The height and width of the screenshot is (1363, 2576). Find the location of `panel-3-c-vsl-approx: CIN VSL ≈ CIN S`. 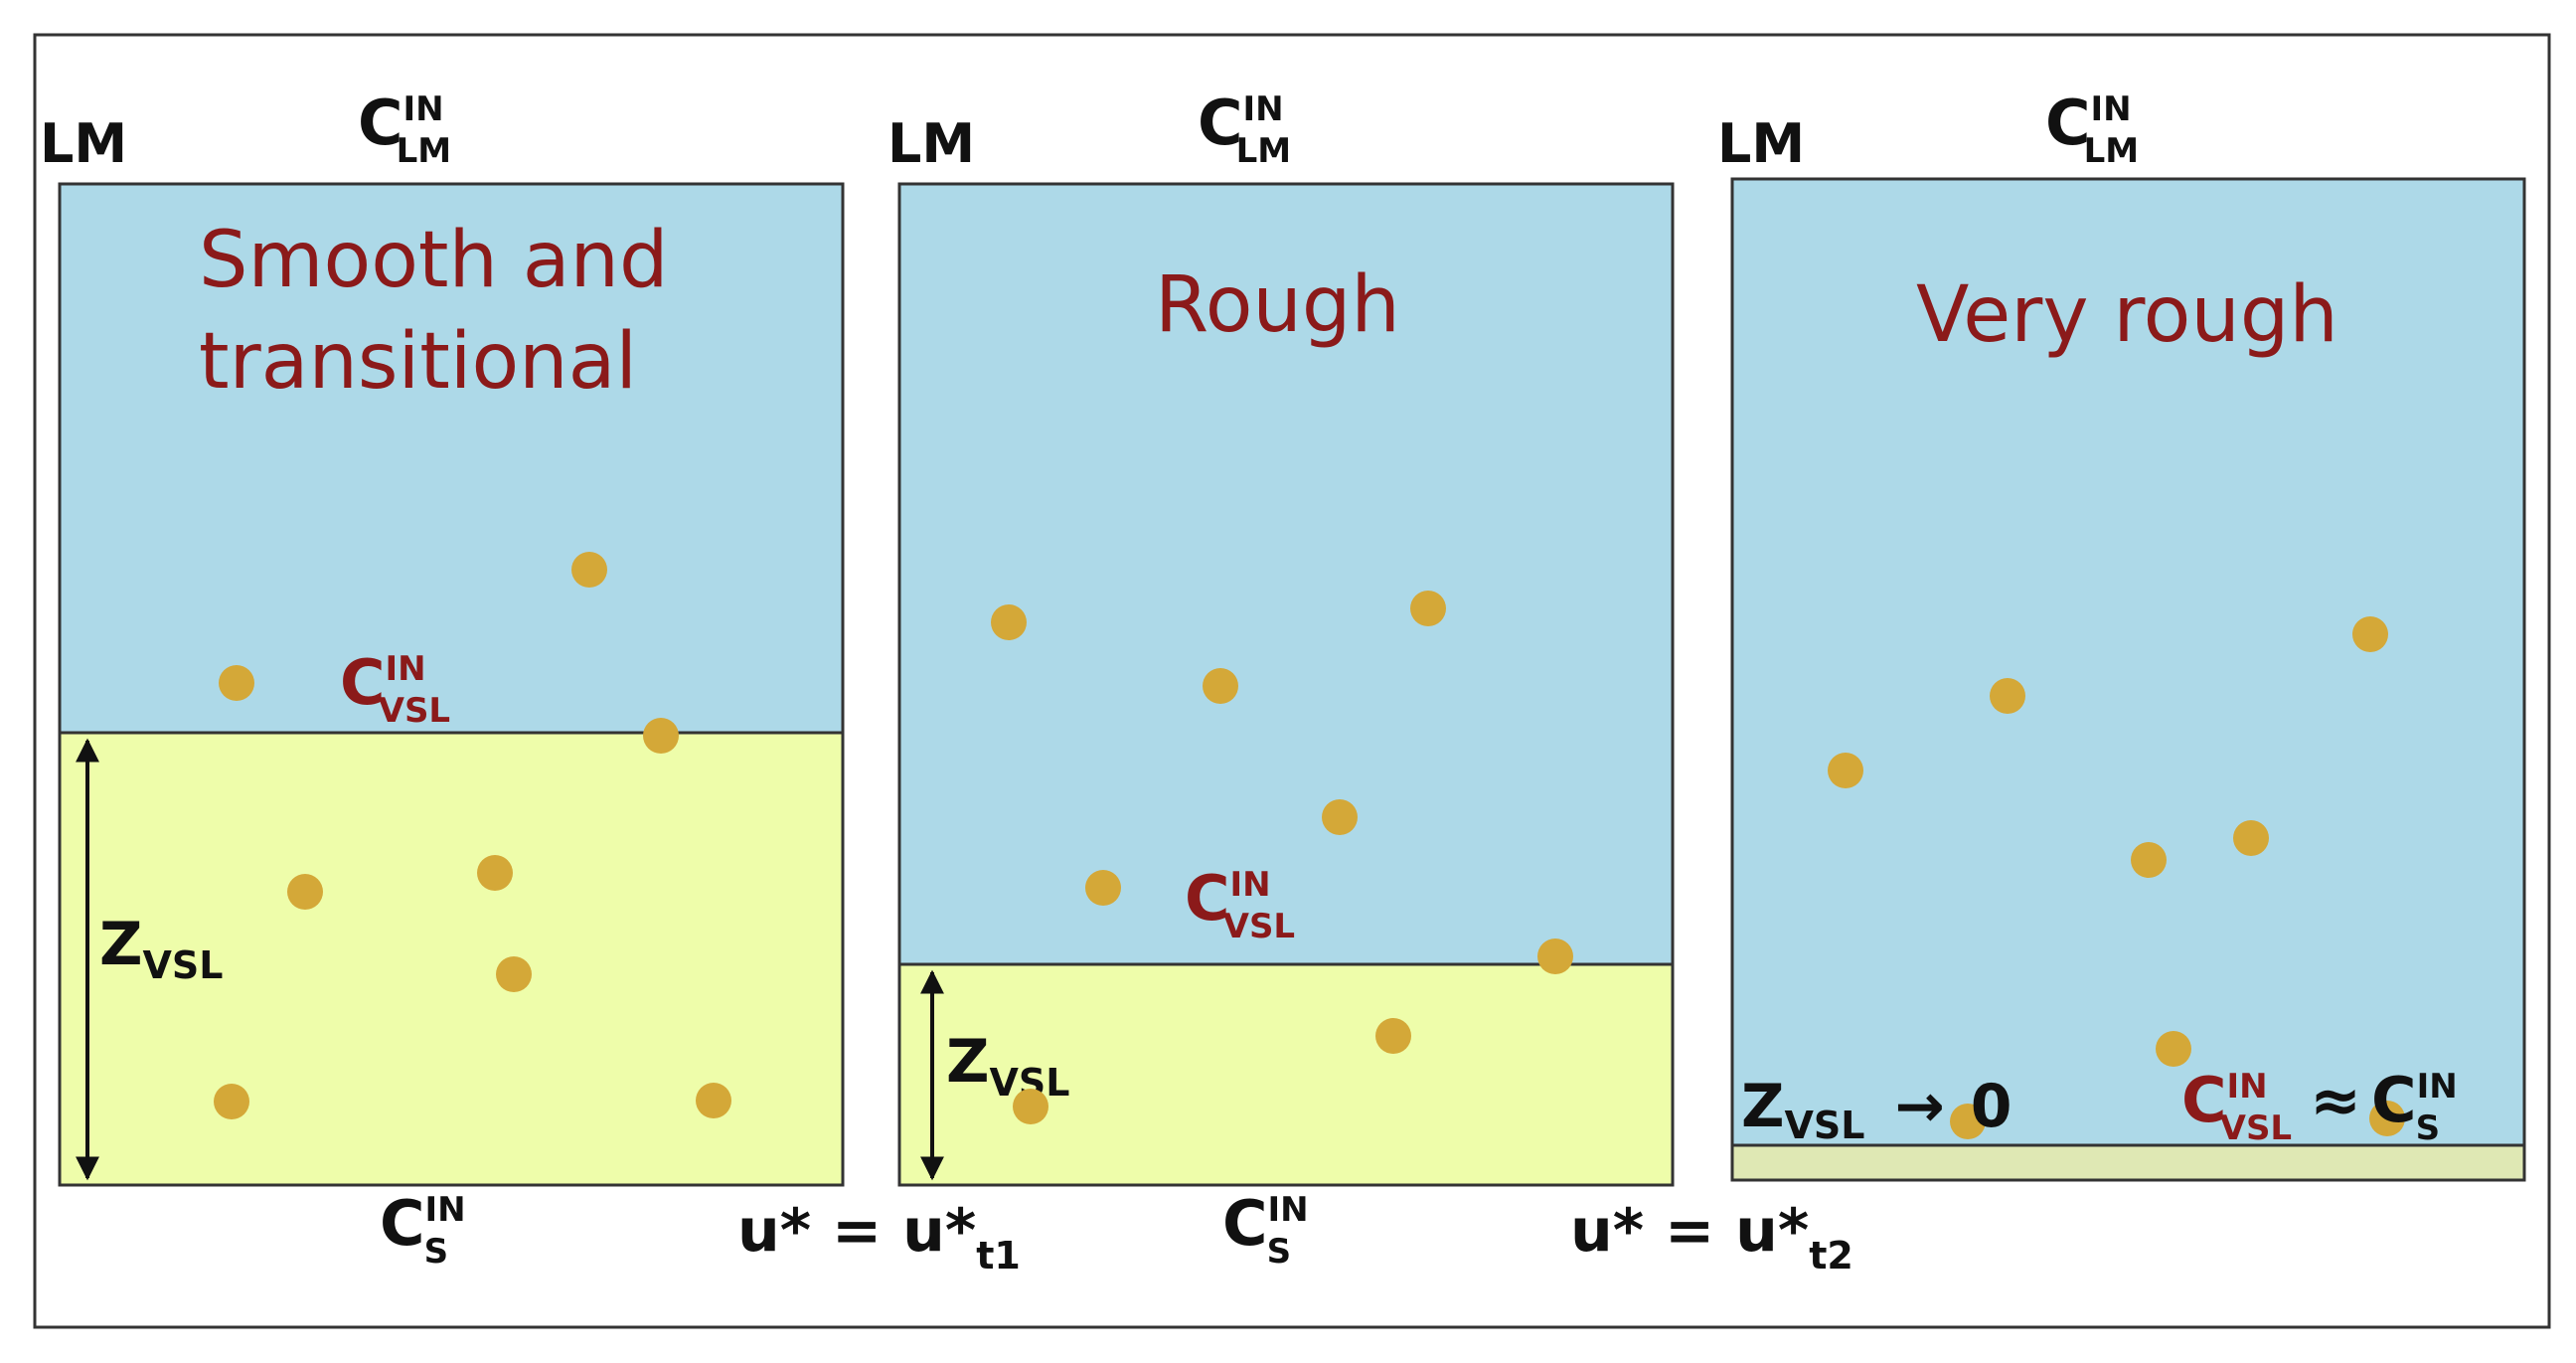

panel-3-c-vsl-approx: CIN VSL ≈ CIN S is located at coordinates (2319, 1106).